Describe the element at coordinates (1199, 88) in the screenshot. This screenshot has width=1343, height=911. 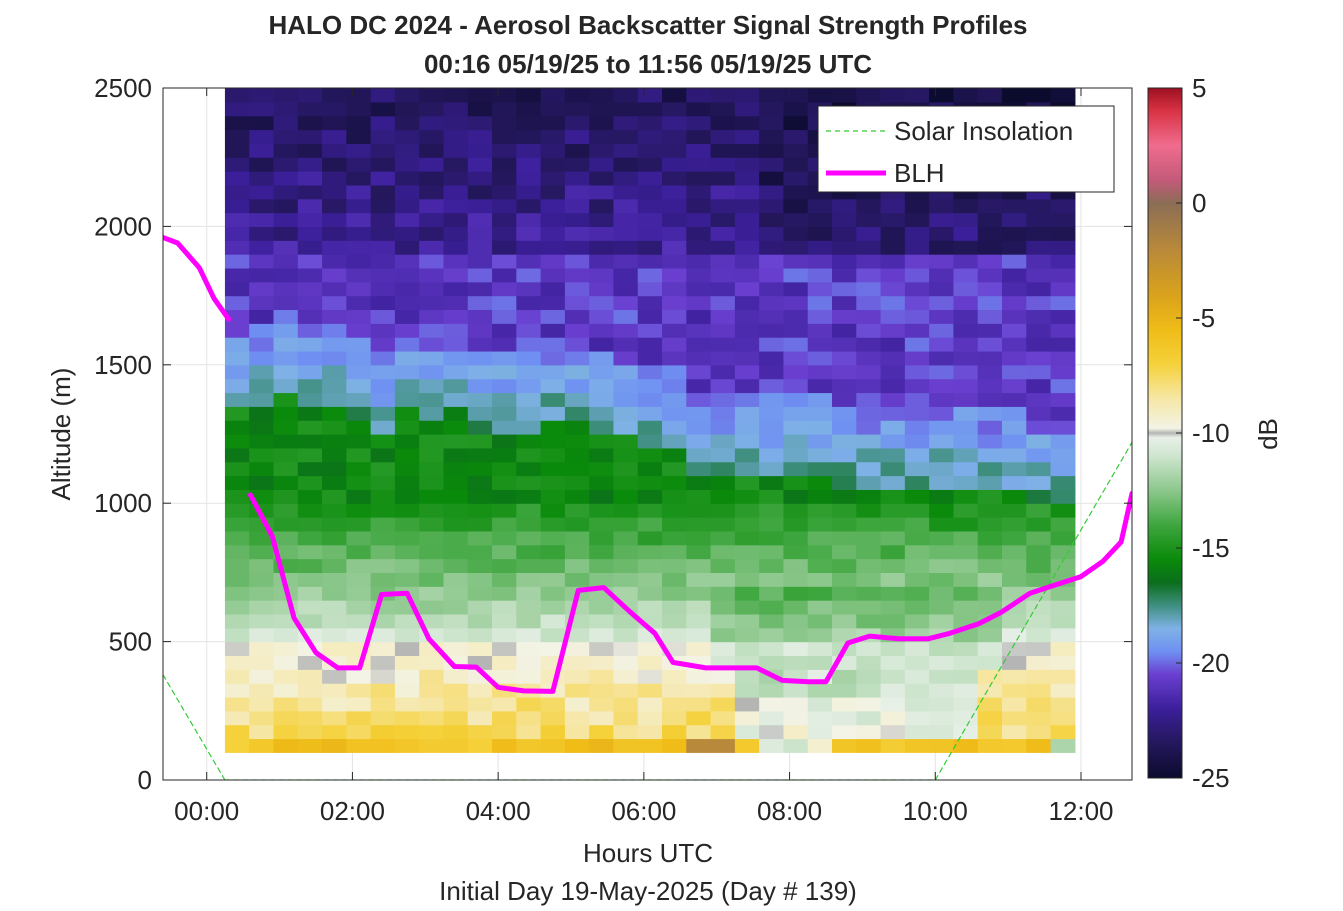
I see `colorbar-tick-label: 5` at that location.